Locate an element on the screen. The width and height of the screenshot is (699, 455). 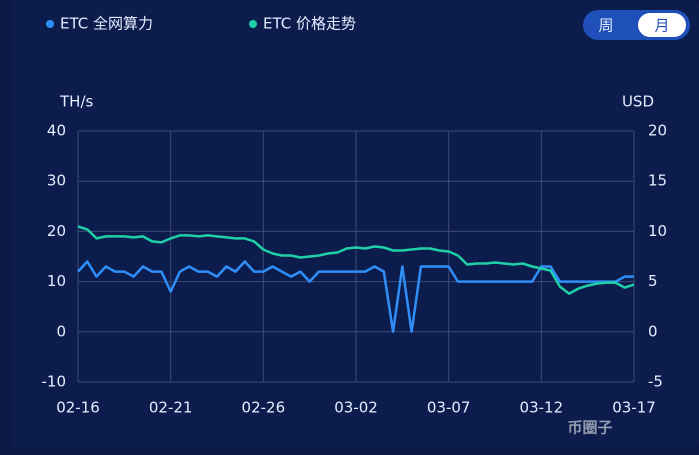
x-tick-label: 03-12 is located at coordinates (542, 408).